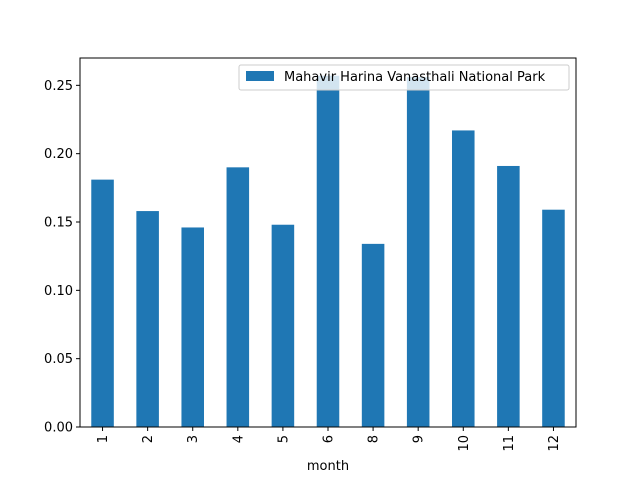 The height and width of the screenshot is (480, 640). I want to click on x-tick-label: 3, so click(193, 439).